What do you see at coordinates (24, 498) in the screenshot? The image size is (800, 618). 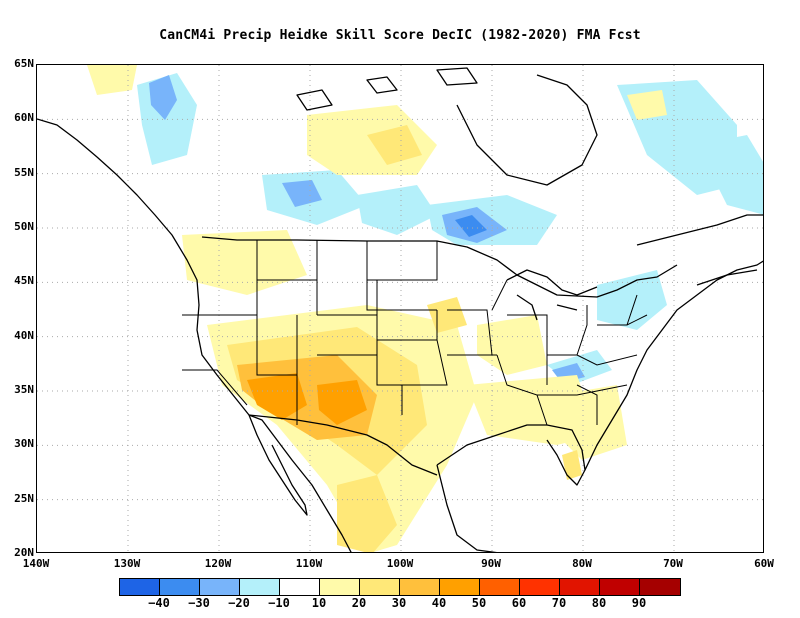 I see `lat-label-25n: 25N` at bounding box center [24, 498].